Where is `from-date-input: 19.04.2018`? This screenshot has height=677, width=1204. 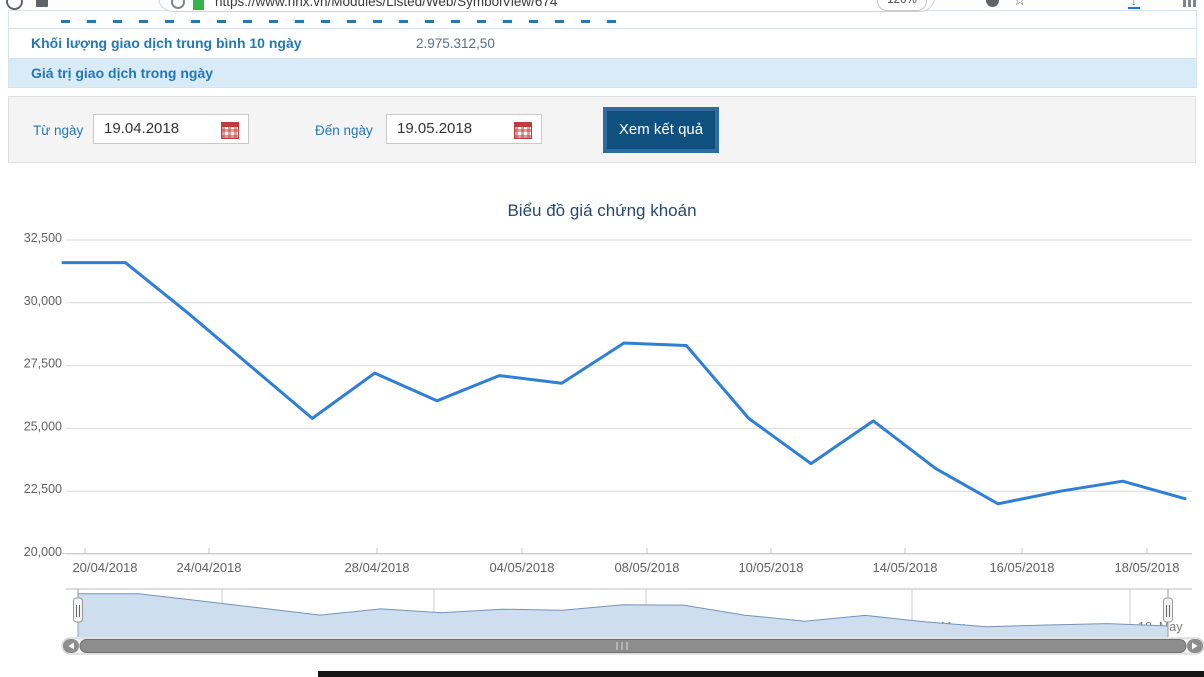
from-date-input: 19.04.2018 is located at coordinates (171, 129).